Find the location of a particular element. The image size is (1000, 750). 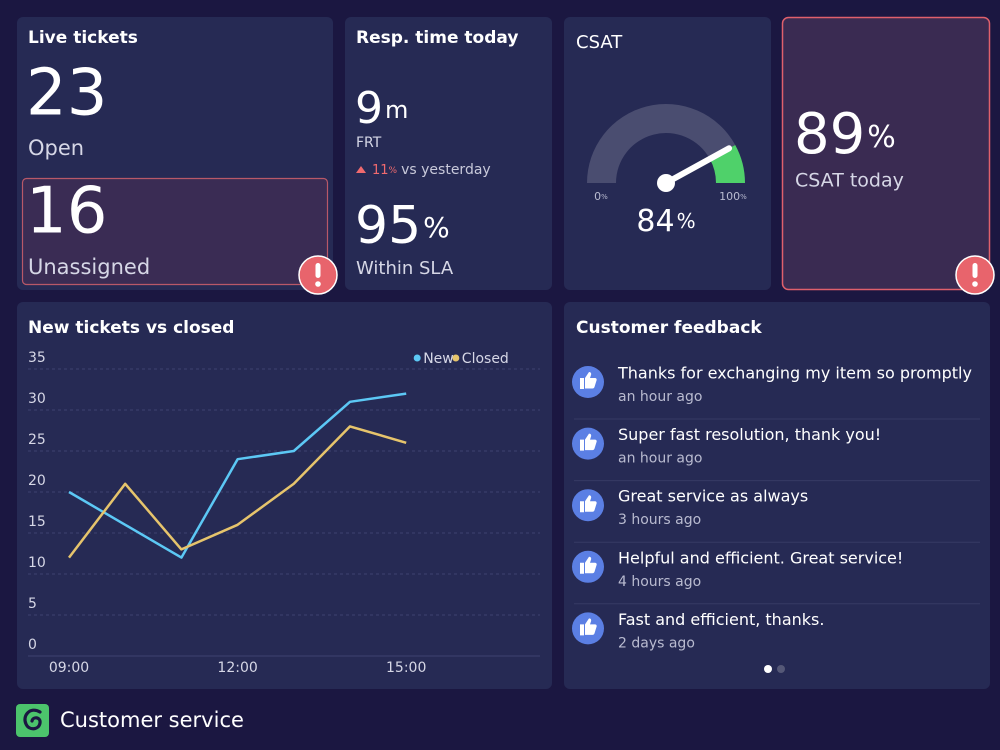

y-tick-label: 20 is located at coordinates (37, 481).